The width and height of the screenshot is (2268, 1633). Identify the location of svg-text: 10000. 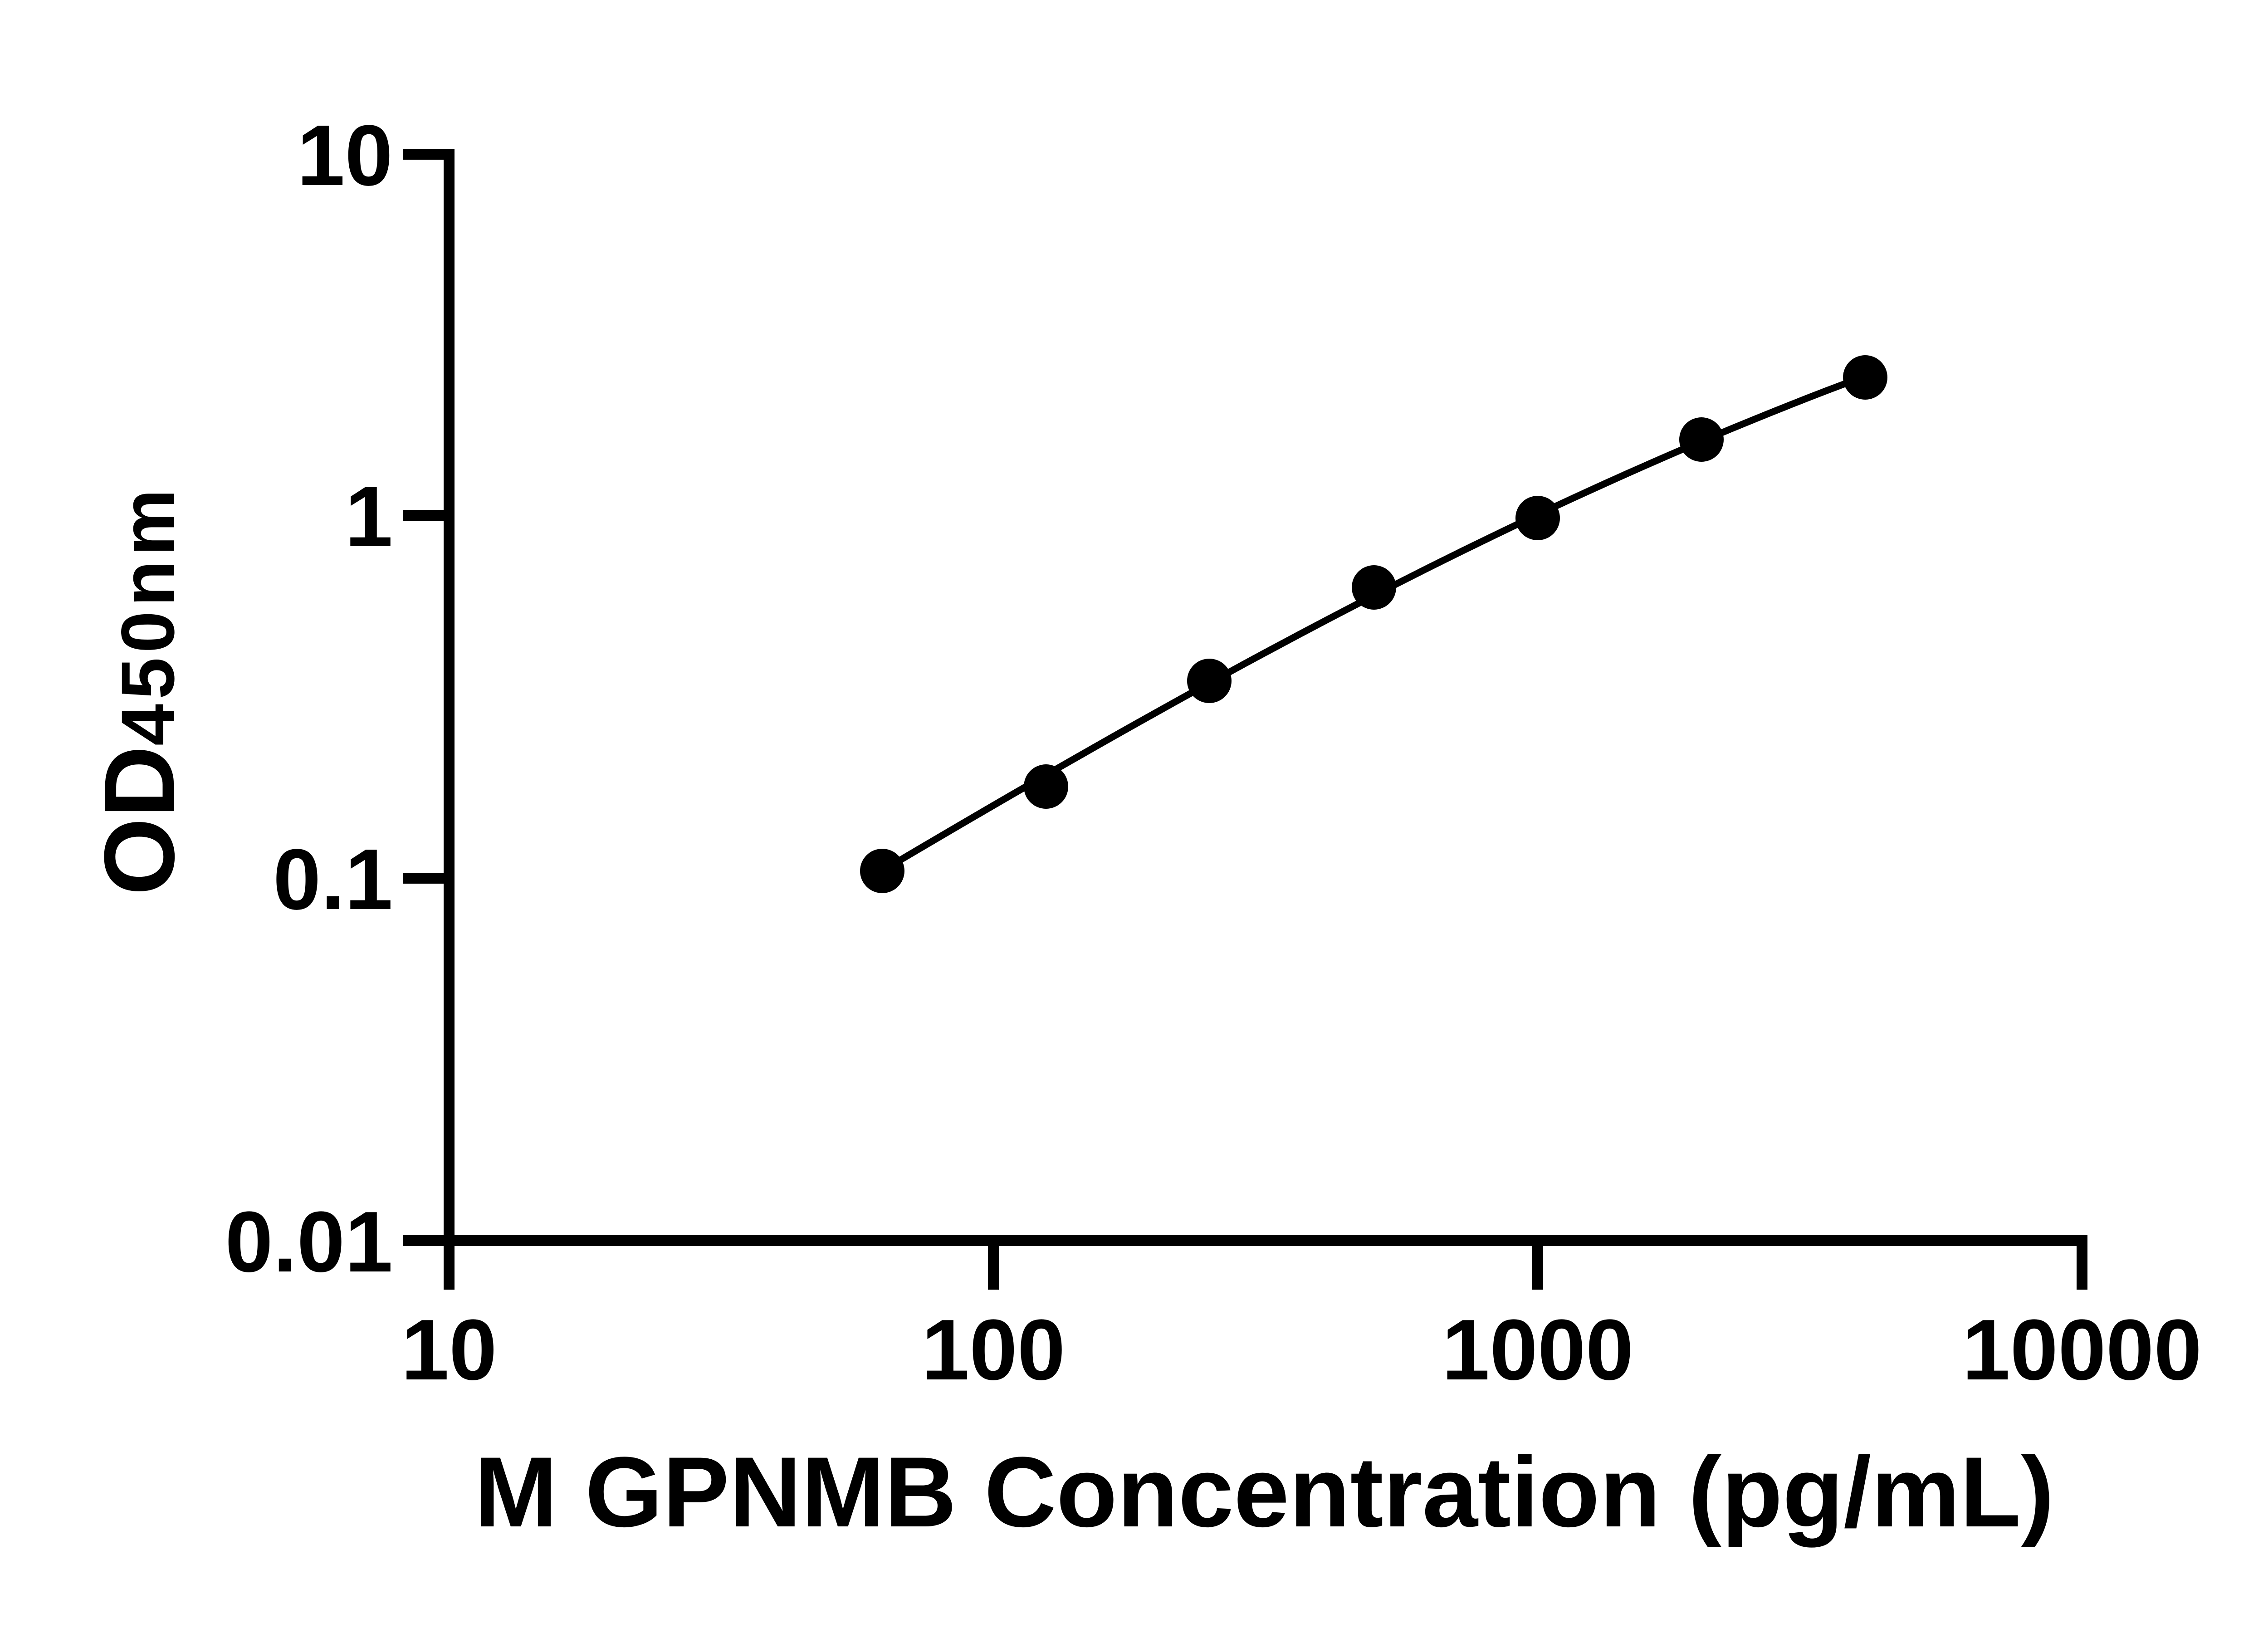
(2082, 1350).